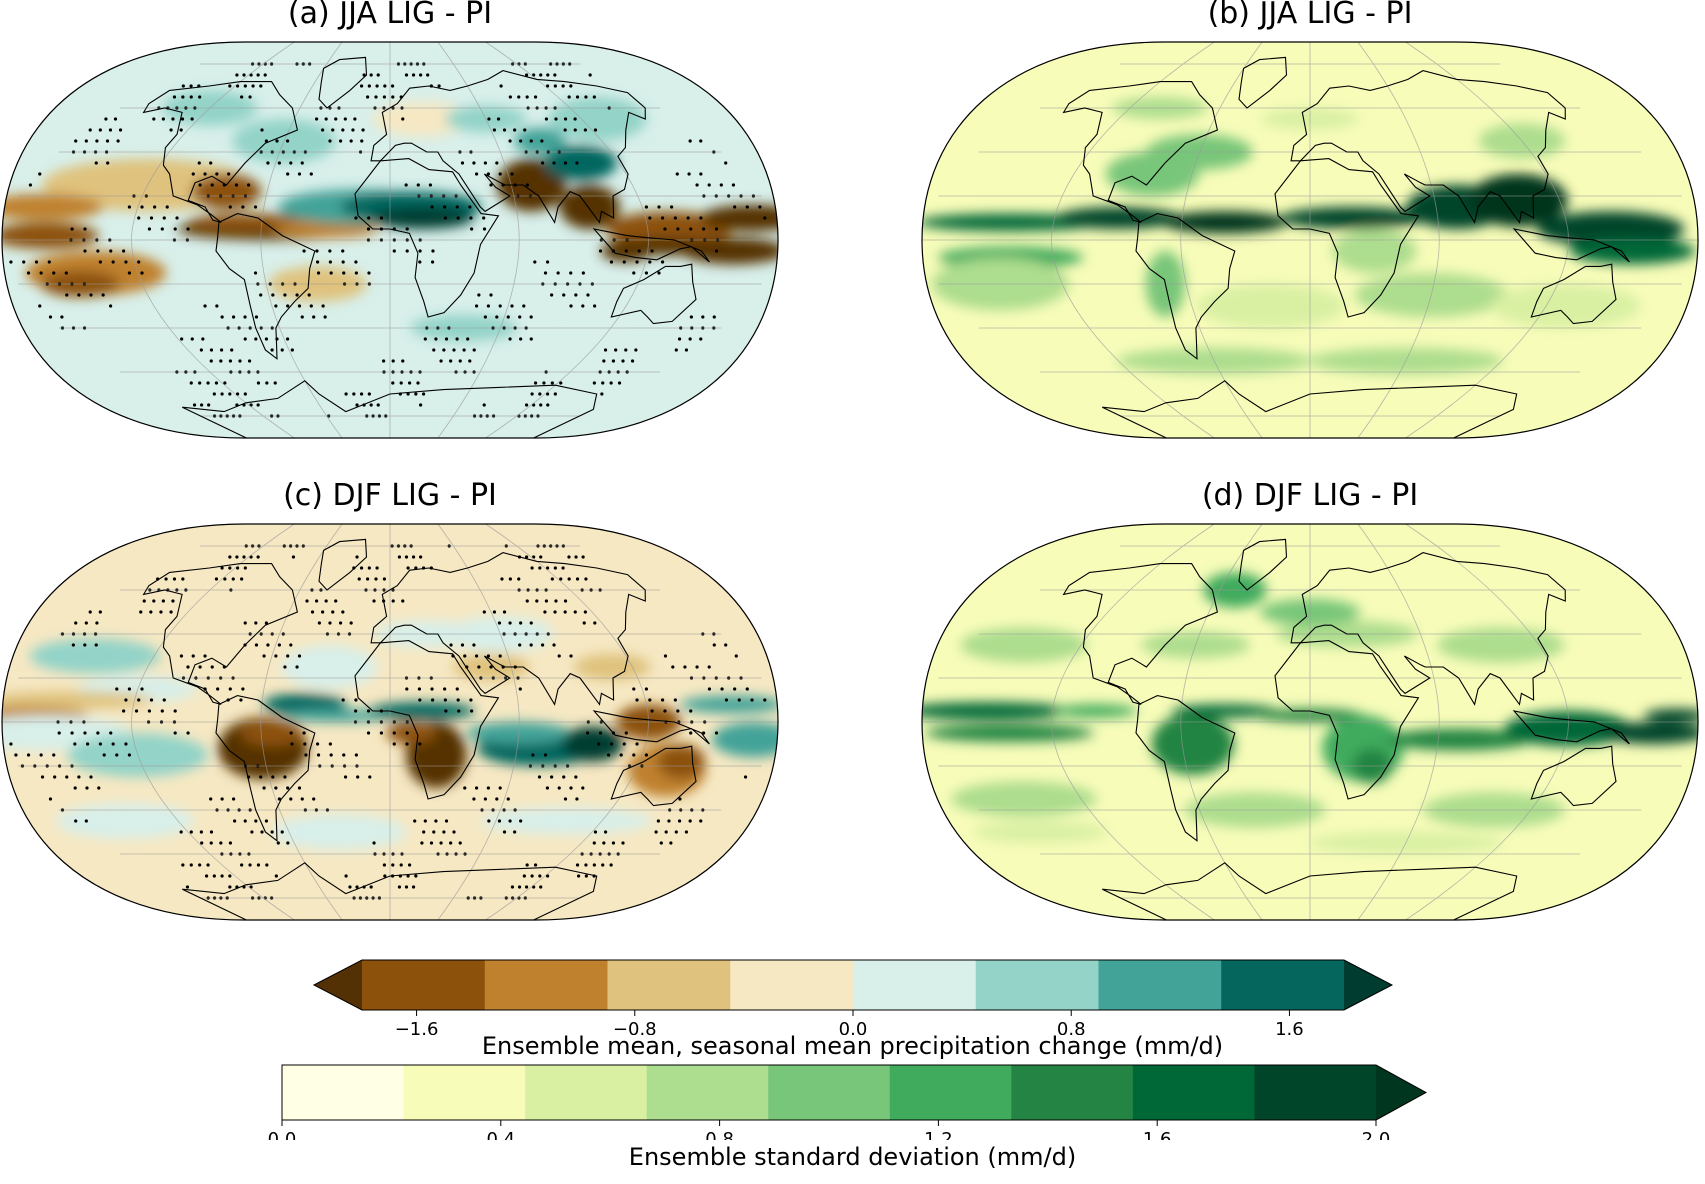  I want to click on coastline-indonesia, so click(651, 727).